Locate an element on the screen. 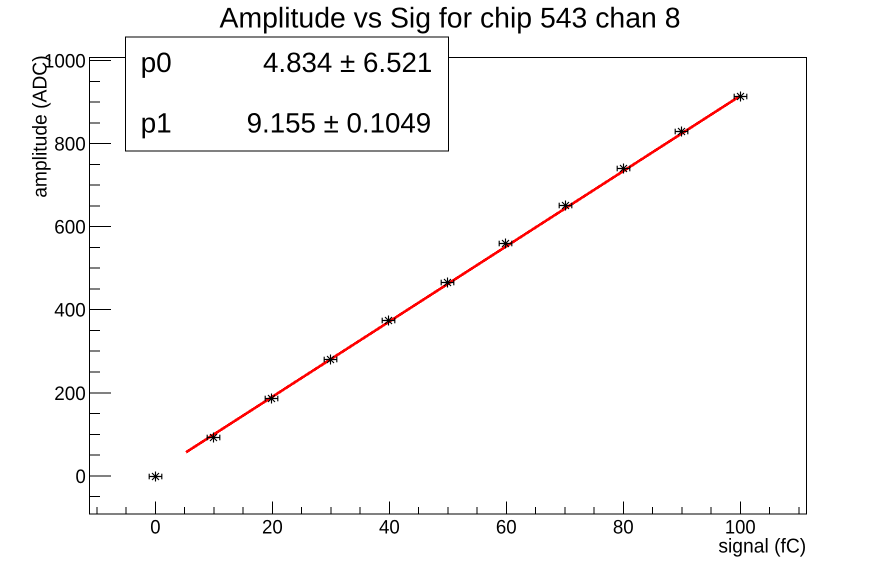 The image size is (896, 572). svg-text: 1000 is located at coordinates (65, 62).